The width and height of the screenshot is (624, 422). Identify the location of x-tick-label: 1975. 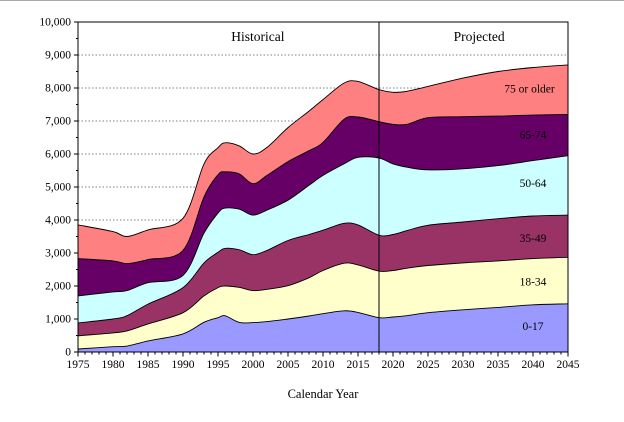
(78, 365).